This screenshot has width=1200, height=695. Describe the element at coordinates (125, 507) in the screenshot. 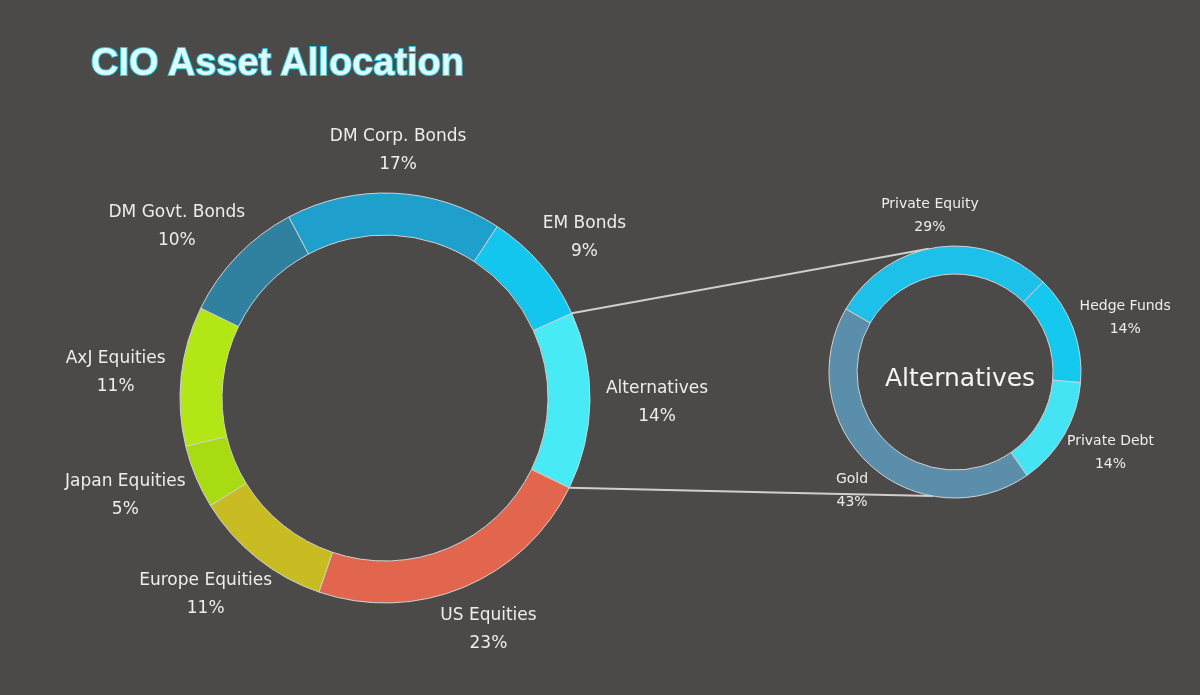

I see `data-label: 5%` at that location.